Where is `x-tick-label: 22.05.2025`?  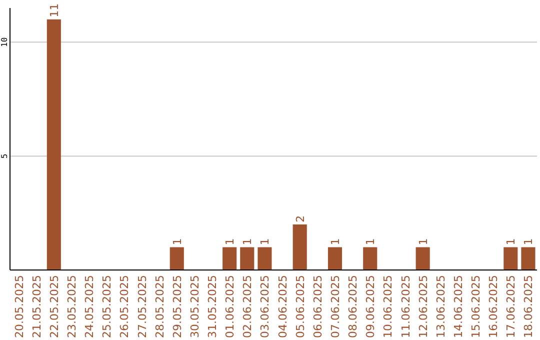
x-tick-label: 22.05.2025 is located at coordinates (54, 306).